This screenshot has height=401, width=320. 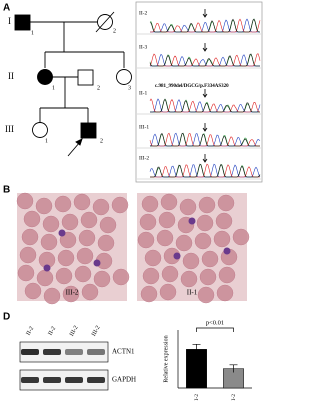 What do you see at coordinates (123, 352) in the screenshot?
I see `protein-label: ACTN1` at bounding box center [123, 352].